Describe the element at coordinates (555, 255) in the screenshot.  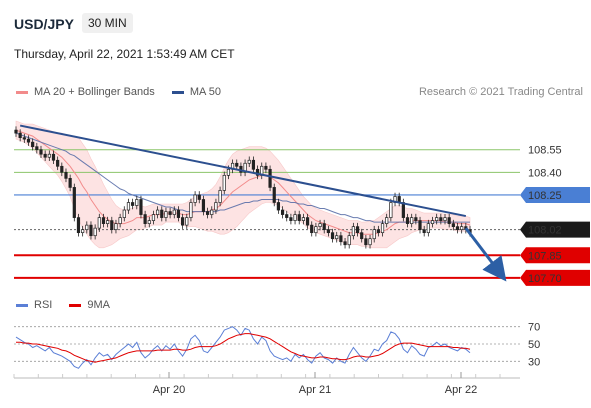
I see `level-tag-107.85` at that location.